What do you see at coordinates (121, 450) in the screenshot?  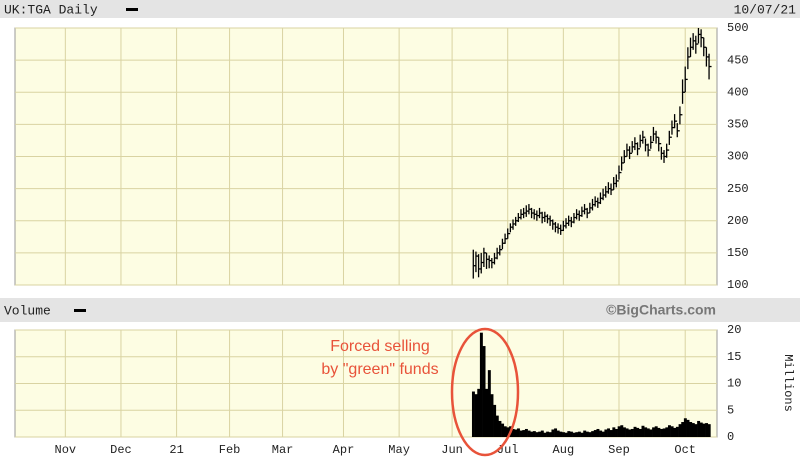 I see `x-tick-label: Dec` at bounding box center [121, 450].